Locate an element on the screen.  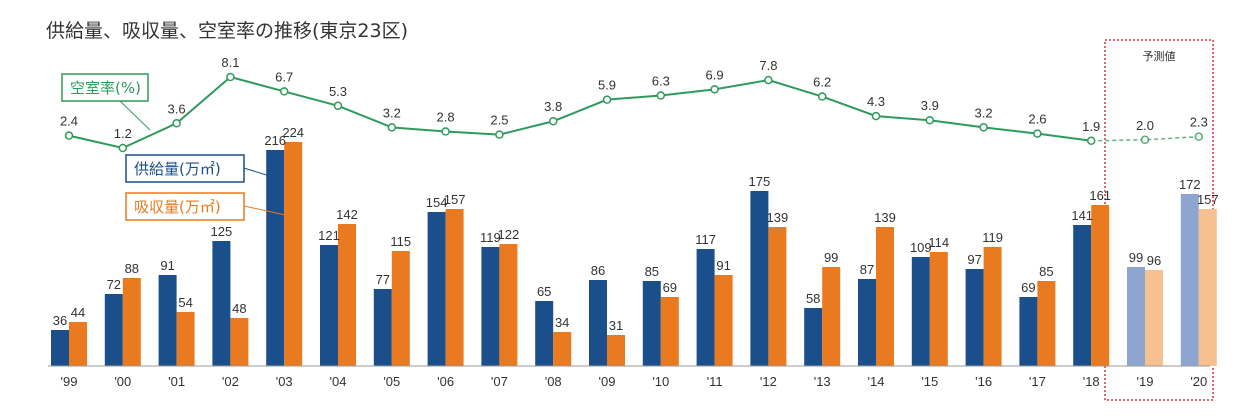
x-tick-label: '00 is located at coordinates (122, 381).